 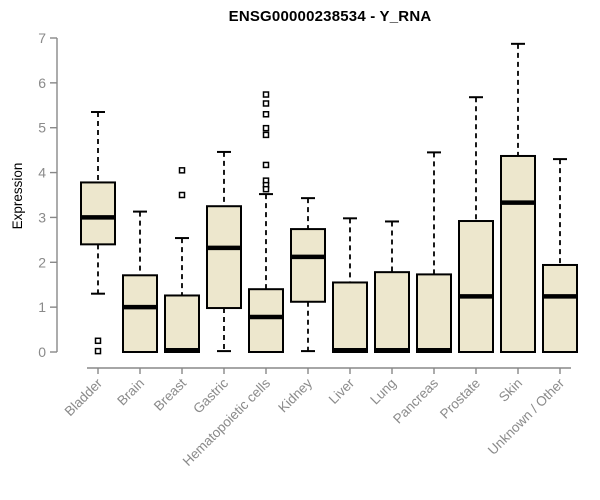 I want to click on x-tick-label: Prostate, so click(x=460, y=399).